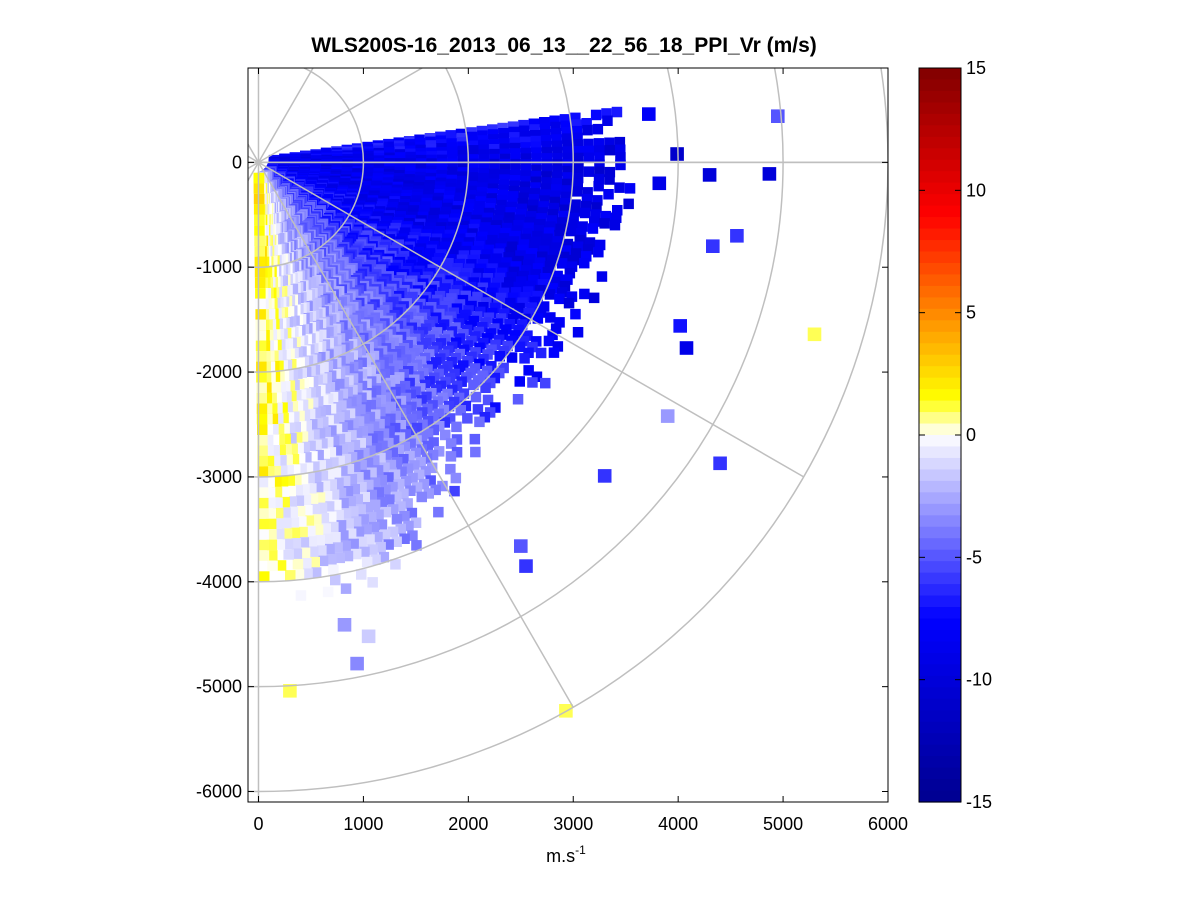  What do you see at coordinates (888, 824) in the screenshot?
I see `x-tick-label: 6000` at bounding box center [888, 824].